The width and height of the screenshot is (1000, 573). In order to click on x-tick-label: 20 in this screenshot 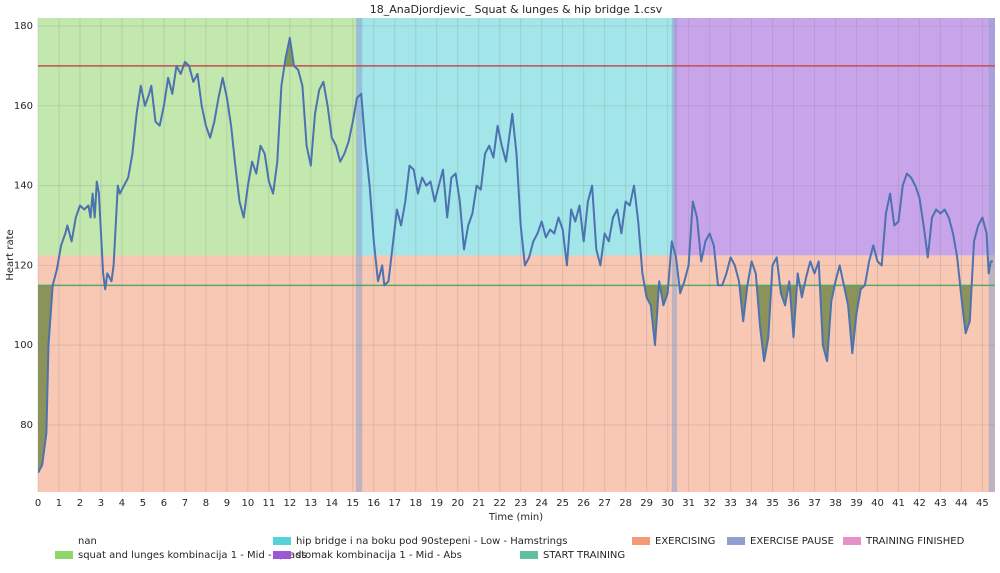, I will do `click(457, 503)`.